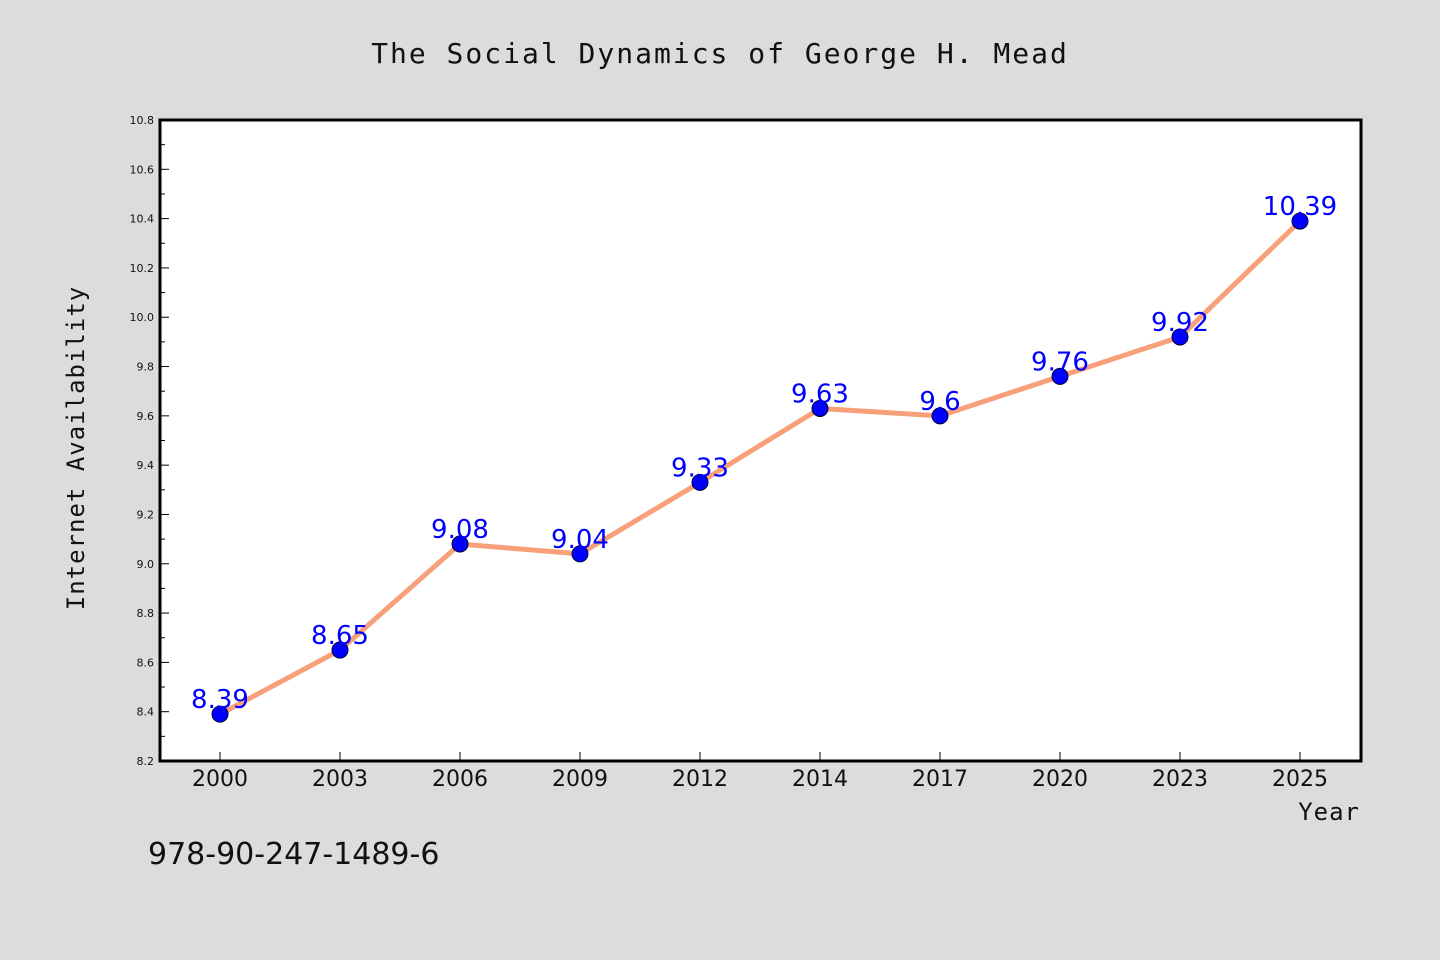 The height and width of the screenshot is (960, 1440). I want to click on y-tick-label: 10.6, so click(142, 169).